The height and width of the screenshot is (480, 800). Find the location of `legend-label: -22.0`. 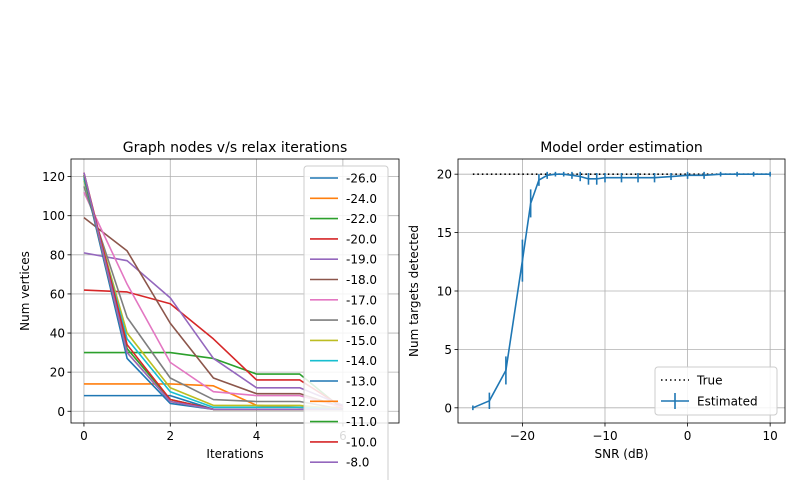

legend-label: -22.0 is located at coordinates (361, 219).